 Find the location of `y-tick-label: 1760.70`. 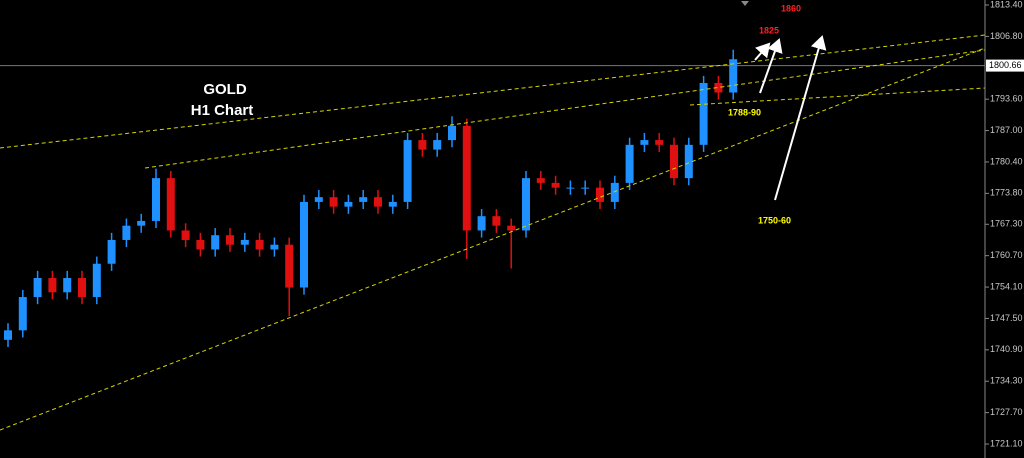

y-tick-label: 1760.70 is located at coordinates (1006, 255).